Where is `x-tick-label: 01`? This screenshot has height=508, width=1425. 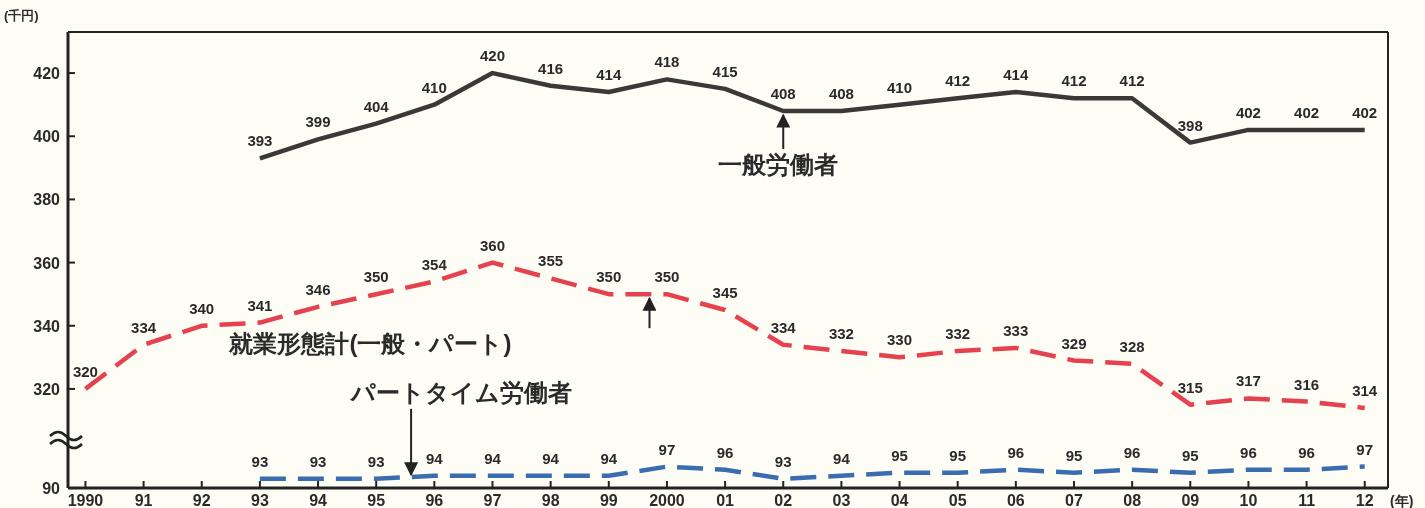
x-tick-label: 01 is located at coordinates (725, 500).